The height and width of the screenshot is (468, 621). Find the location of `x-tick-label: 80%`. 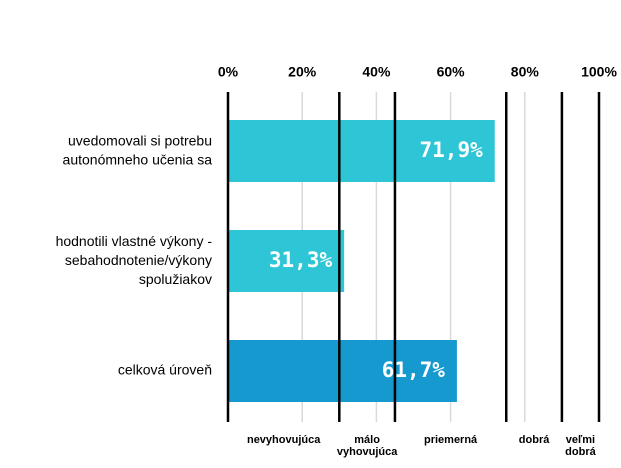

x-tick-label: 80% is located at coordinates (525, 72).